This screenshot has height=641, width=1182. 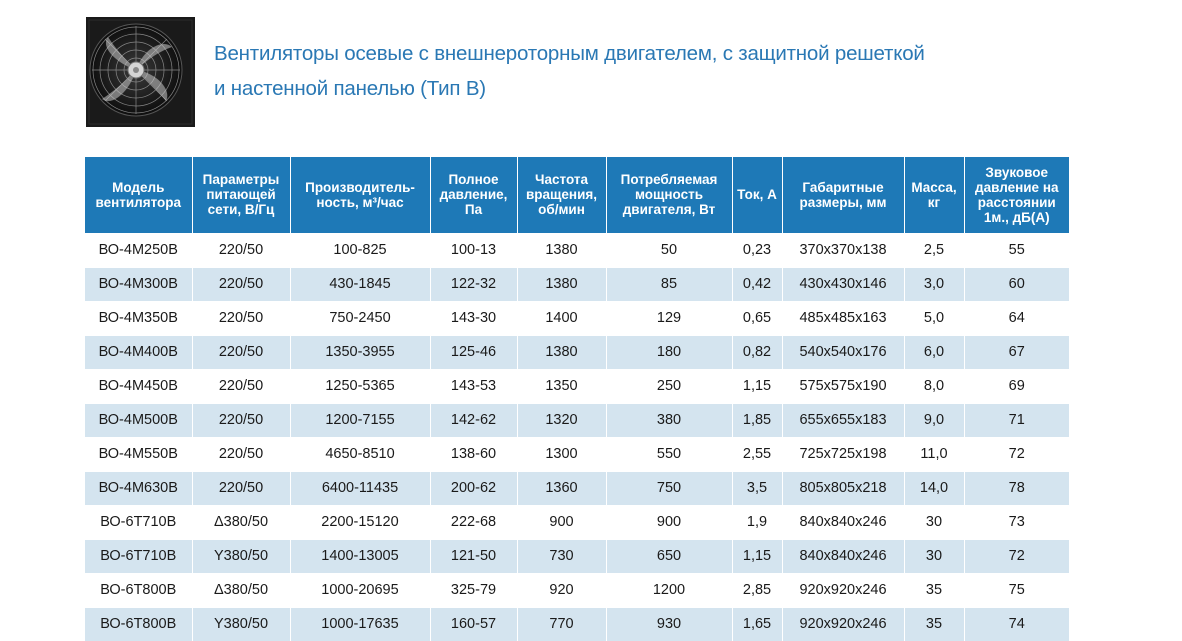 What do you see at coordinates (1016, 283) in the screenshot?
I see `cell-sound-pressure: 60` at bounding box center [1016, 283].